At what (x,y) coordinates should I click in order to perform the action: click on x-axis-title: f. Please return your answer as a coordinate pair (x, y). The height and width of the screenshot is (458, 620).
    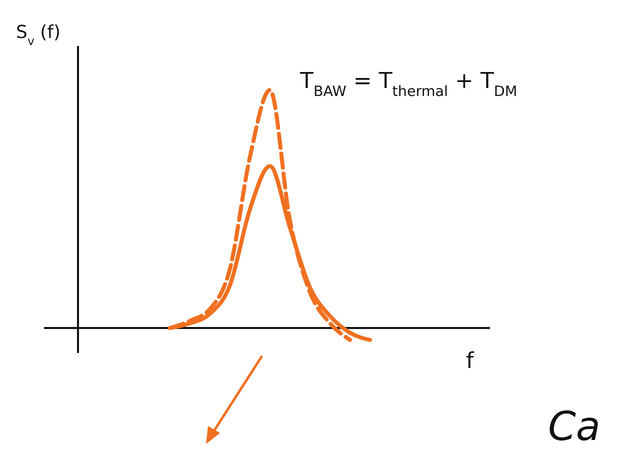
    Looking at the image, I should click on (470, 361).